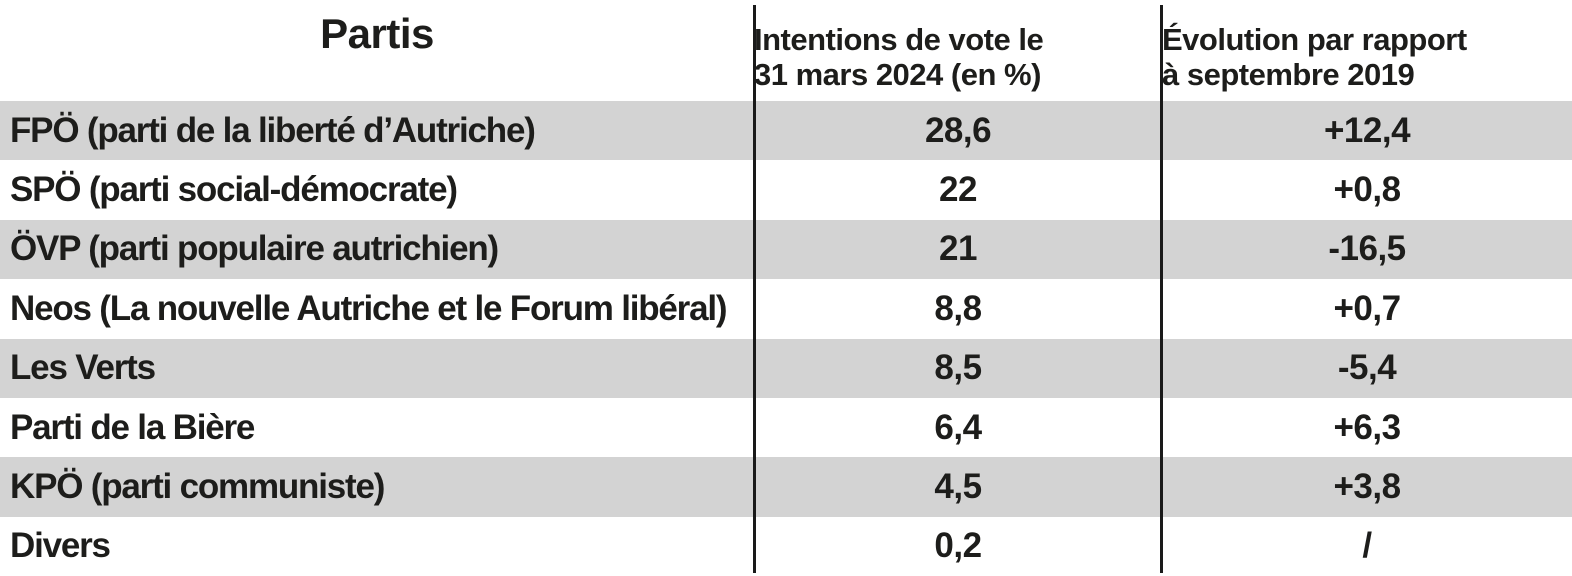  Describe the element at coordinates (897, 74) in the screenshot. I see `column-header-intentions-line2: 31 mars 2024 (en %)` at that location.